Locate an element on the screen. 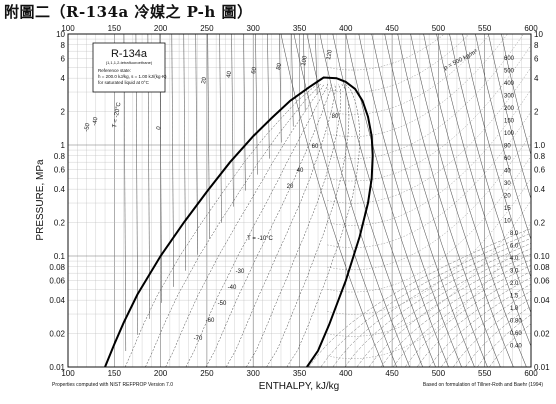 This screenshot has height=404, width=556. isotherm-label: -30 is located at coordinates (240, 272).